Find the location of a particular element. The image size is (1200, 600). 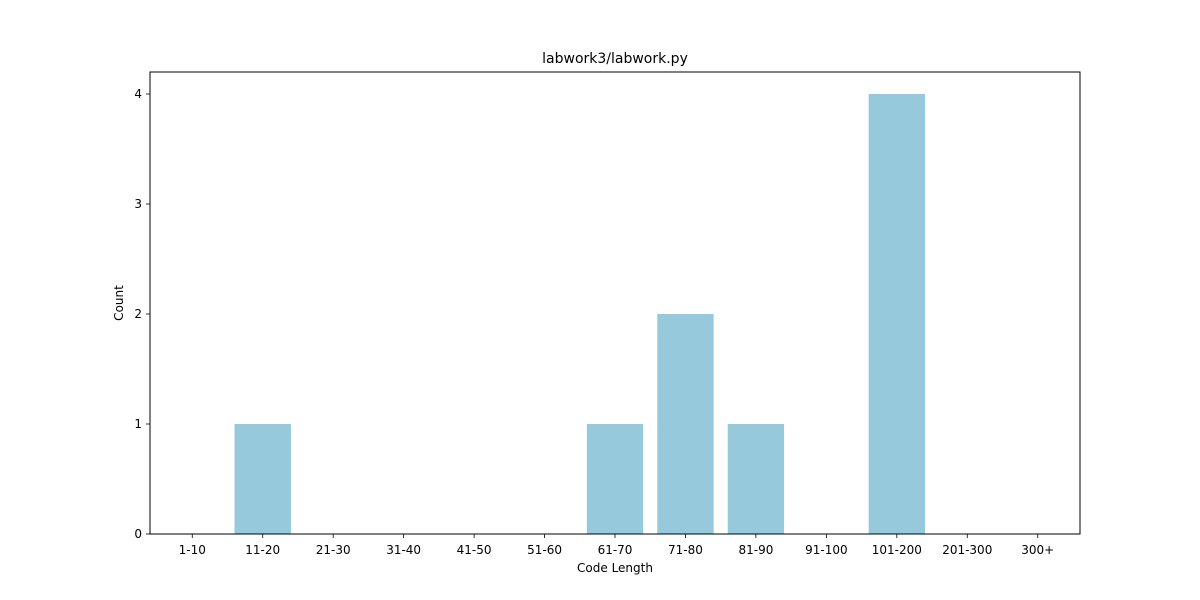

y-tick-label: 2 is located at coordinates (138, 314).